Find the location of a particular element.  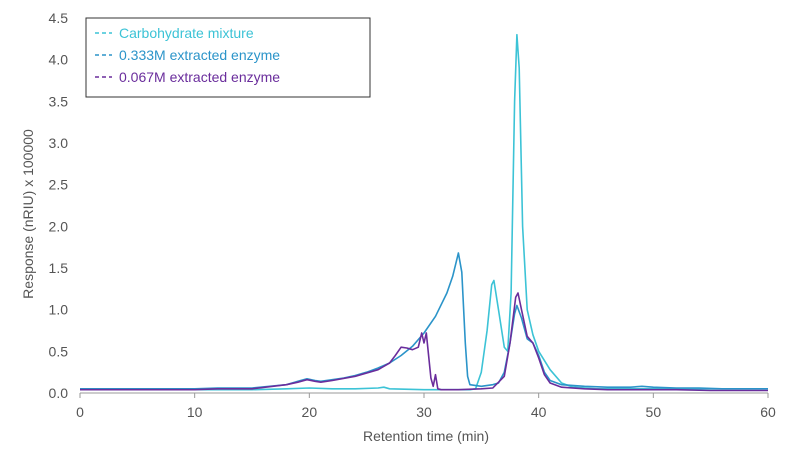

y-tick-label: 0.0 is located at coordinates (59, 393).